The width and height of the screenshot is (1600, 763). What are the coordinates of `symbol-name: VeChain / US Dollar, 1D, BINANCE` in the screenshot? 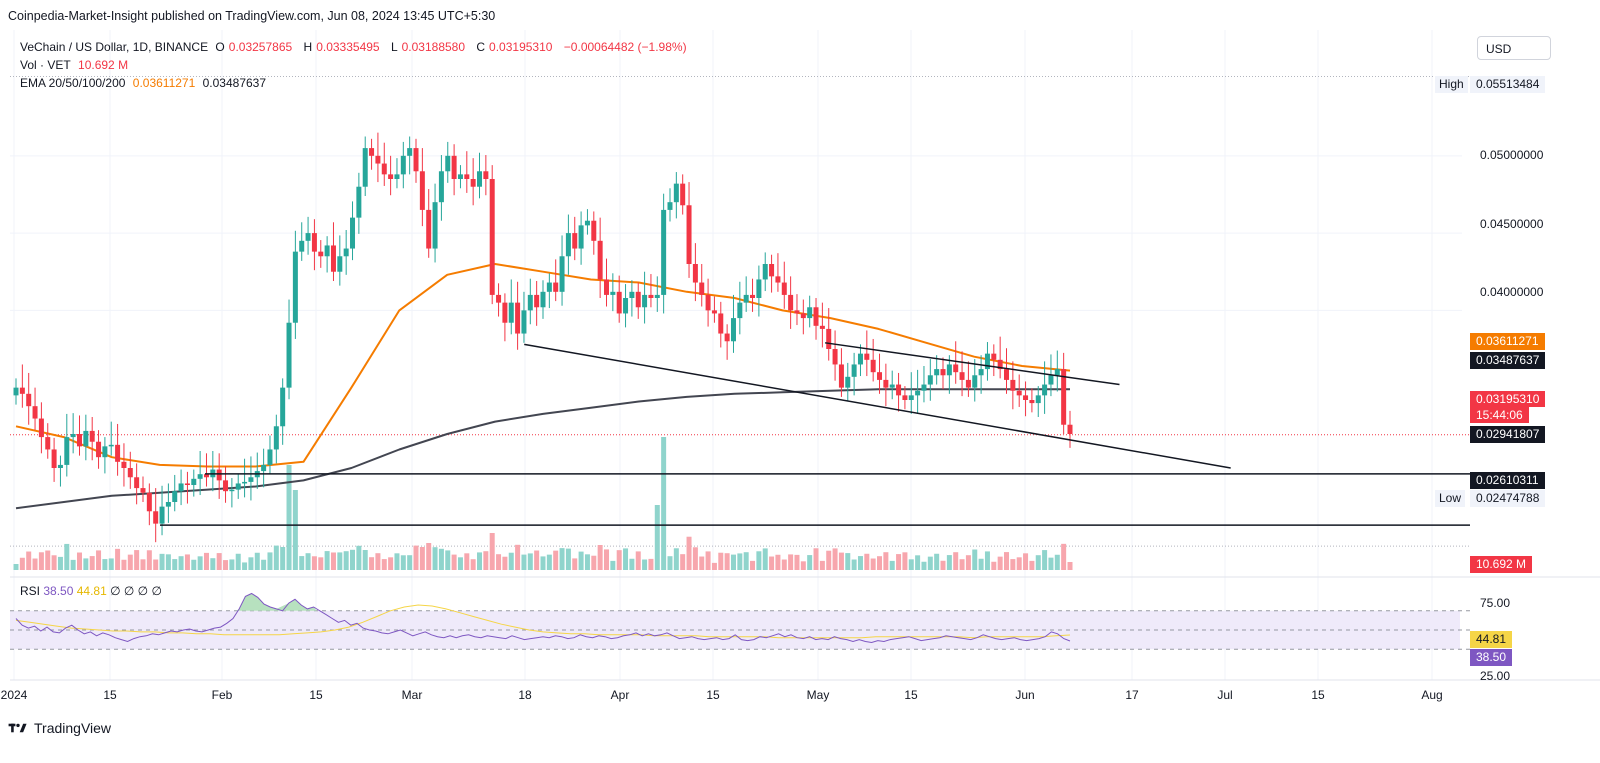 It's located at (114, 47).